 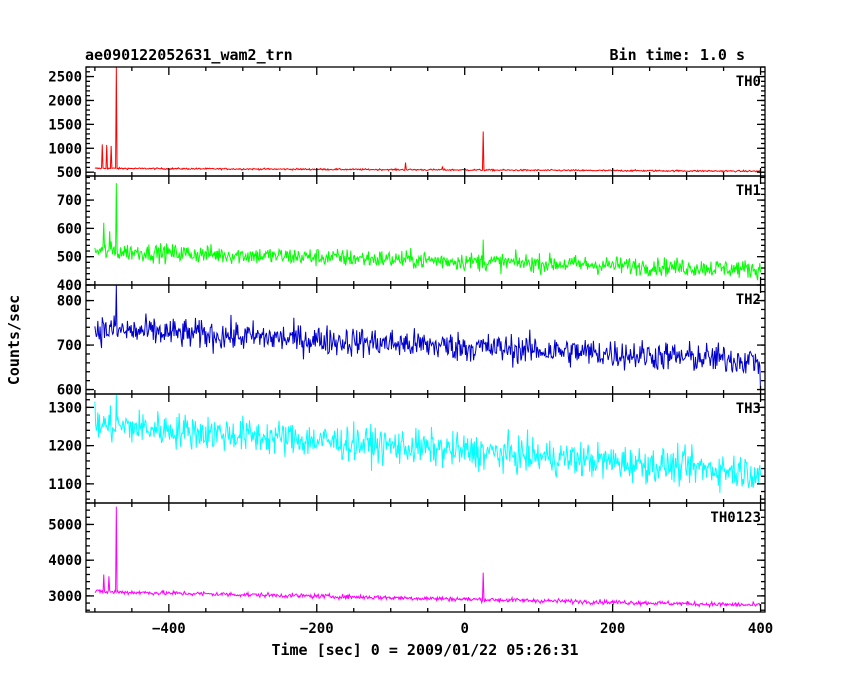 I want to click on panel-th3: 1100 1200 1300 TH3, so click(x=407, y=448).